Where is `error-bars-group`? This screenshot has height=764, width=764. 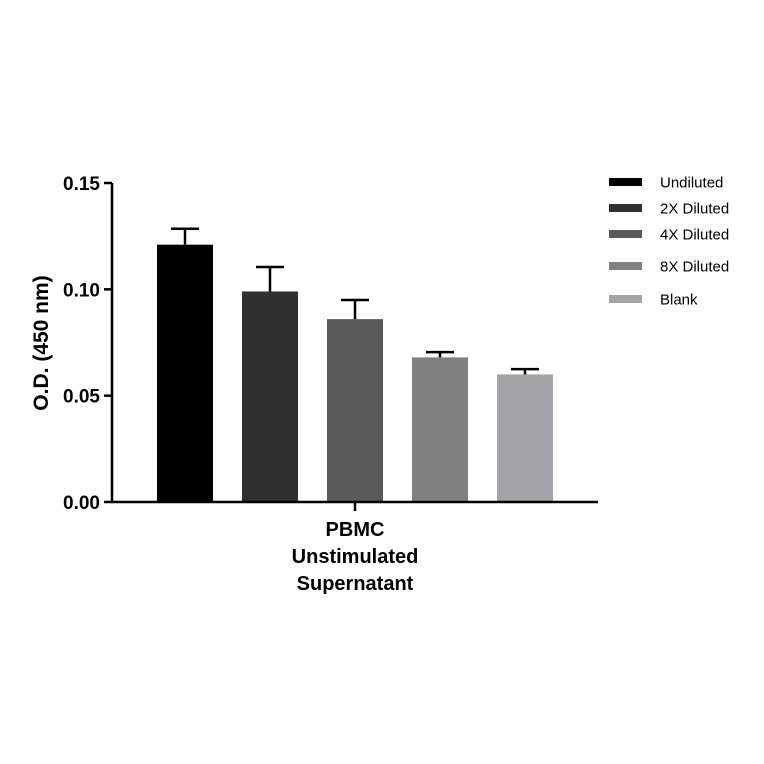 error-bars-group is located at coordinates (355, 301).